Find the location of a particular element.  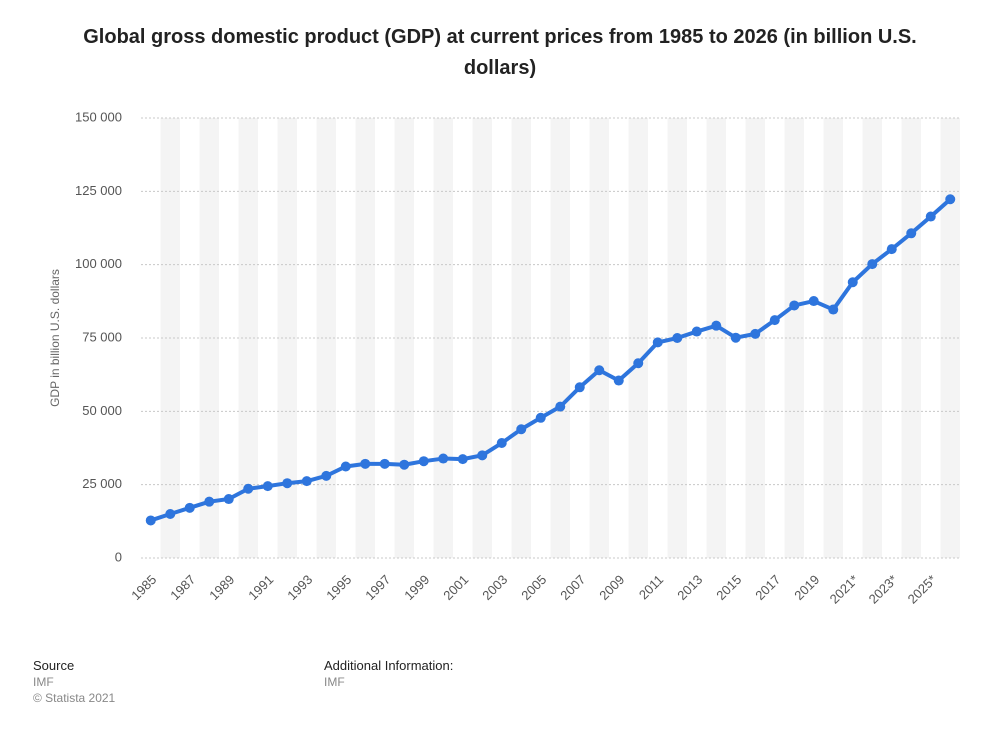

x-tick-label: 2001 is located at coordinates (455, 587).